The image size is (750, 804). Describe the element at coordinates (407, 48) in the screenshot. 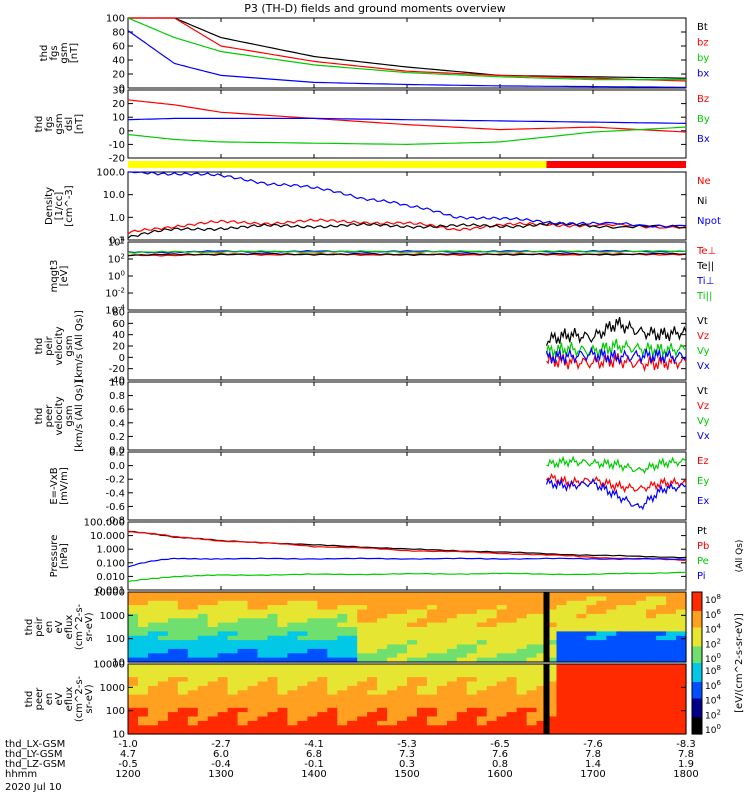

I see `panel-fgs-mag-series-Bt` at that location.